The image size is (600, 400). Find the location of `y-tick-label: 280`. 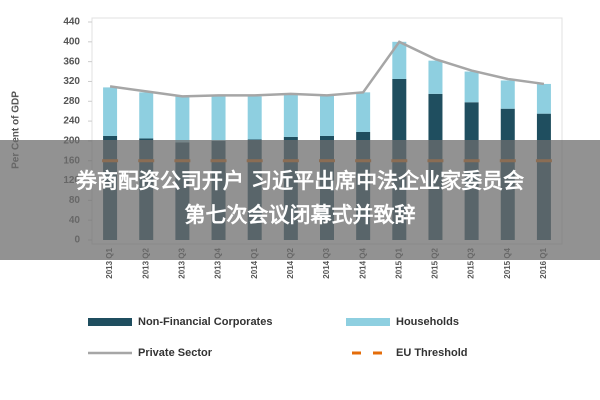

y-tick-label: 280 is located at coordinates (71, 101).